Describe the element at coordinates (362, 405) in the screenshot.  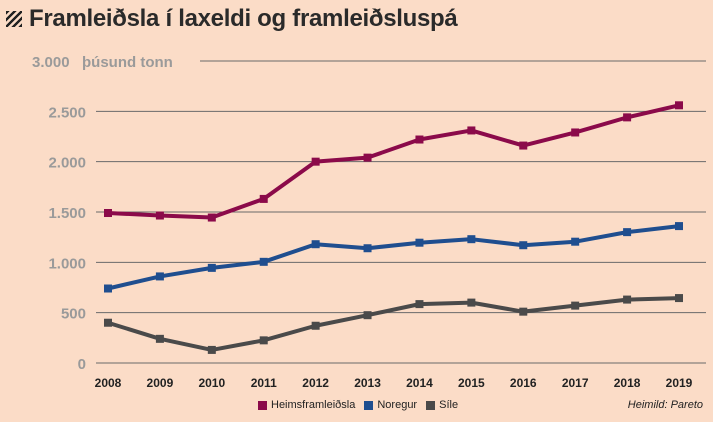
I see `legend: Heimsframleiðsla Noregur Síle` at that location.